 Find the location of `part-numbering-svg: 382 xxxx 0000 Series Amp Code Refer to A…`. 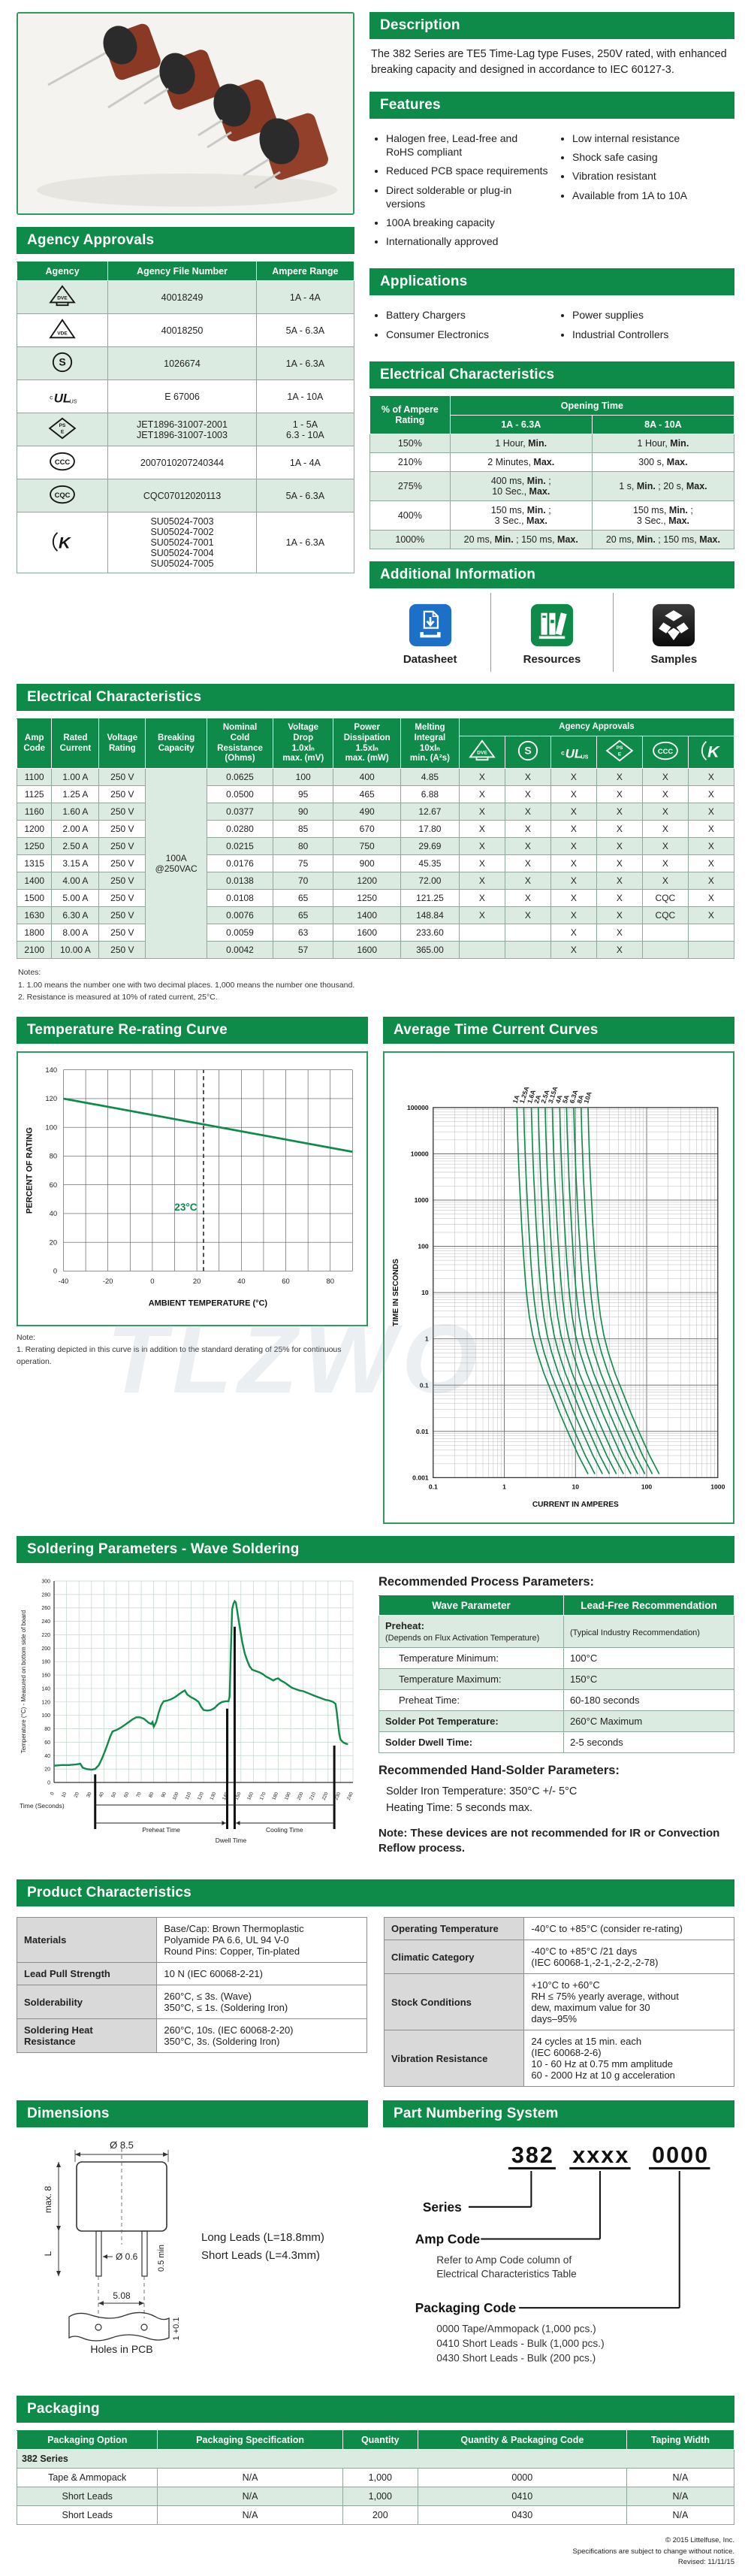

part-numbering-svg: 382 xxxx 0000 Series Amp Code Refer to A… is located at coordinates (563, 2252).